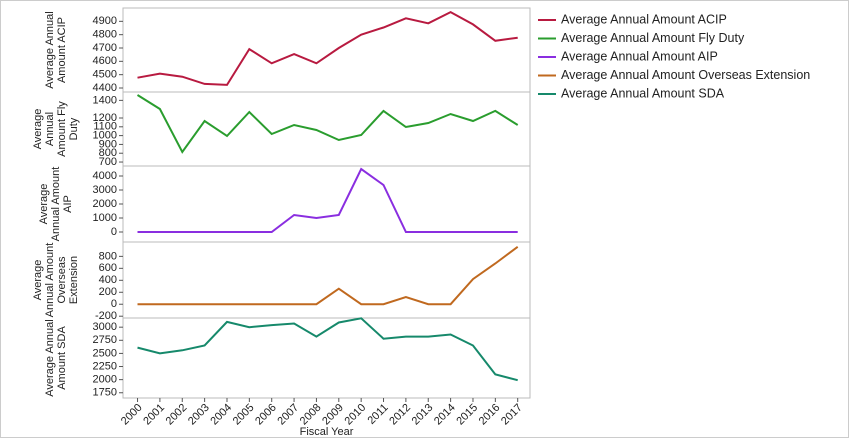 This screenshot has height=438, width=849. I want to click on x-tick-label: 2005, so click(244, 415).